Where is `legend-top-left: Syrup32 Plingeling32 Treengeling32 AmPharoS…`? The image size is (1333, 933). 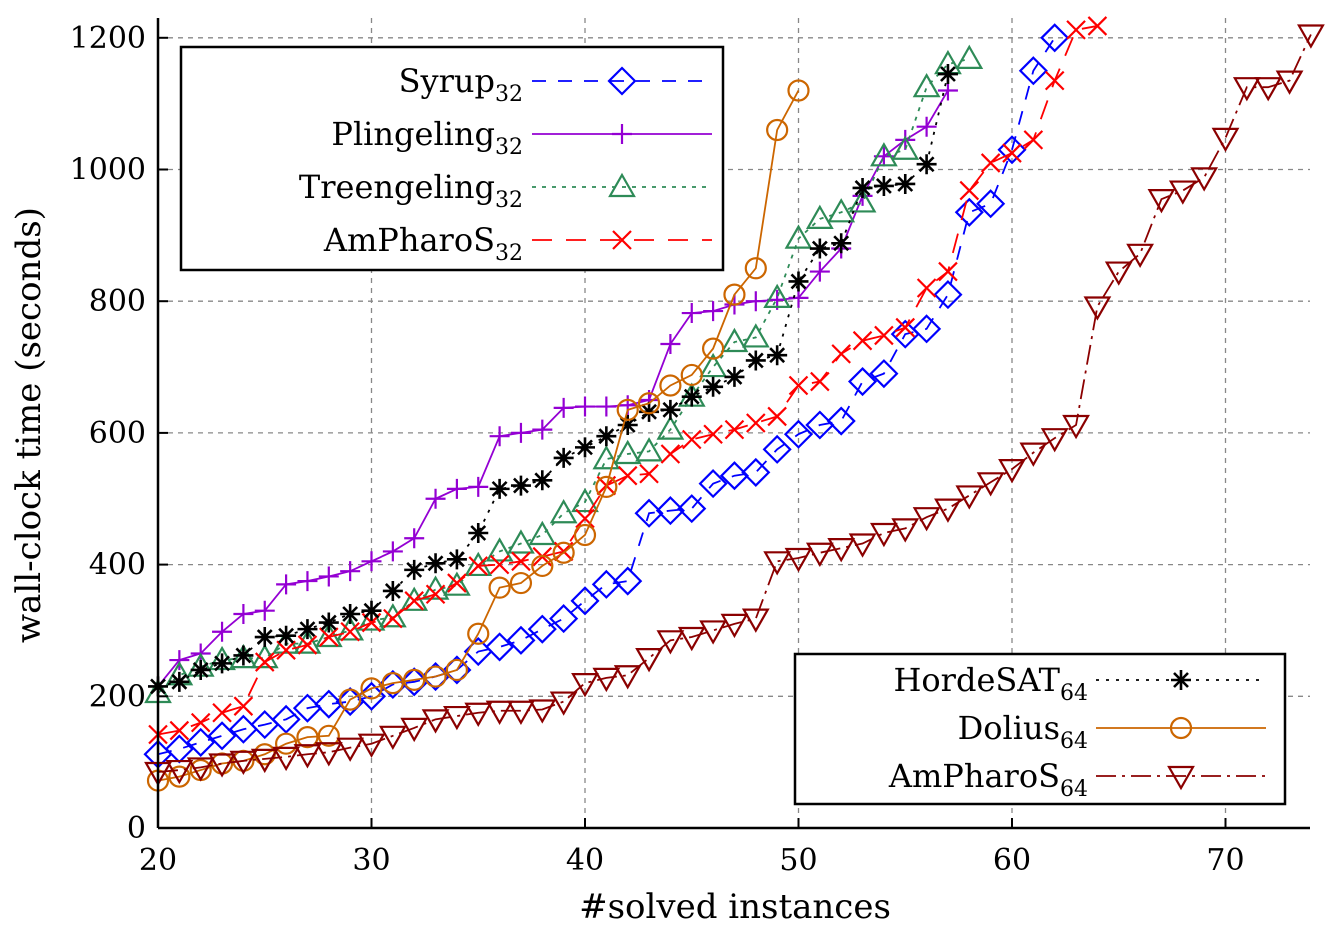
legend-top-left: Syrup32 Plingeling32 Treengeling32 AmPharoS… is located at coordinates (452, 158).